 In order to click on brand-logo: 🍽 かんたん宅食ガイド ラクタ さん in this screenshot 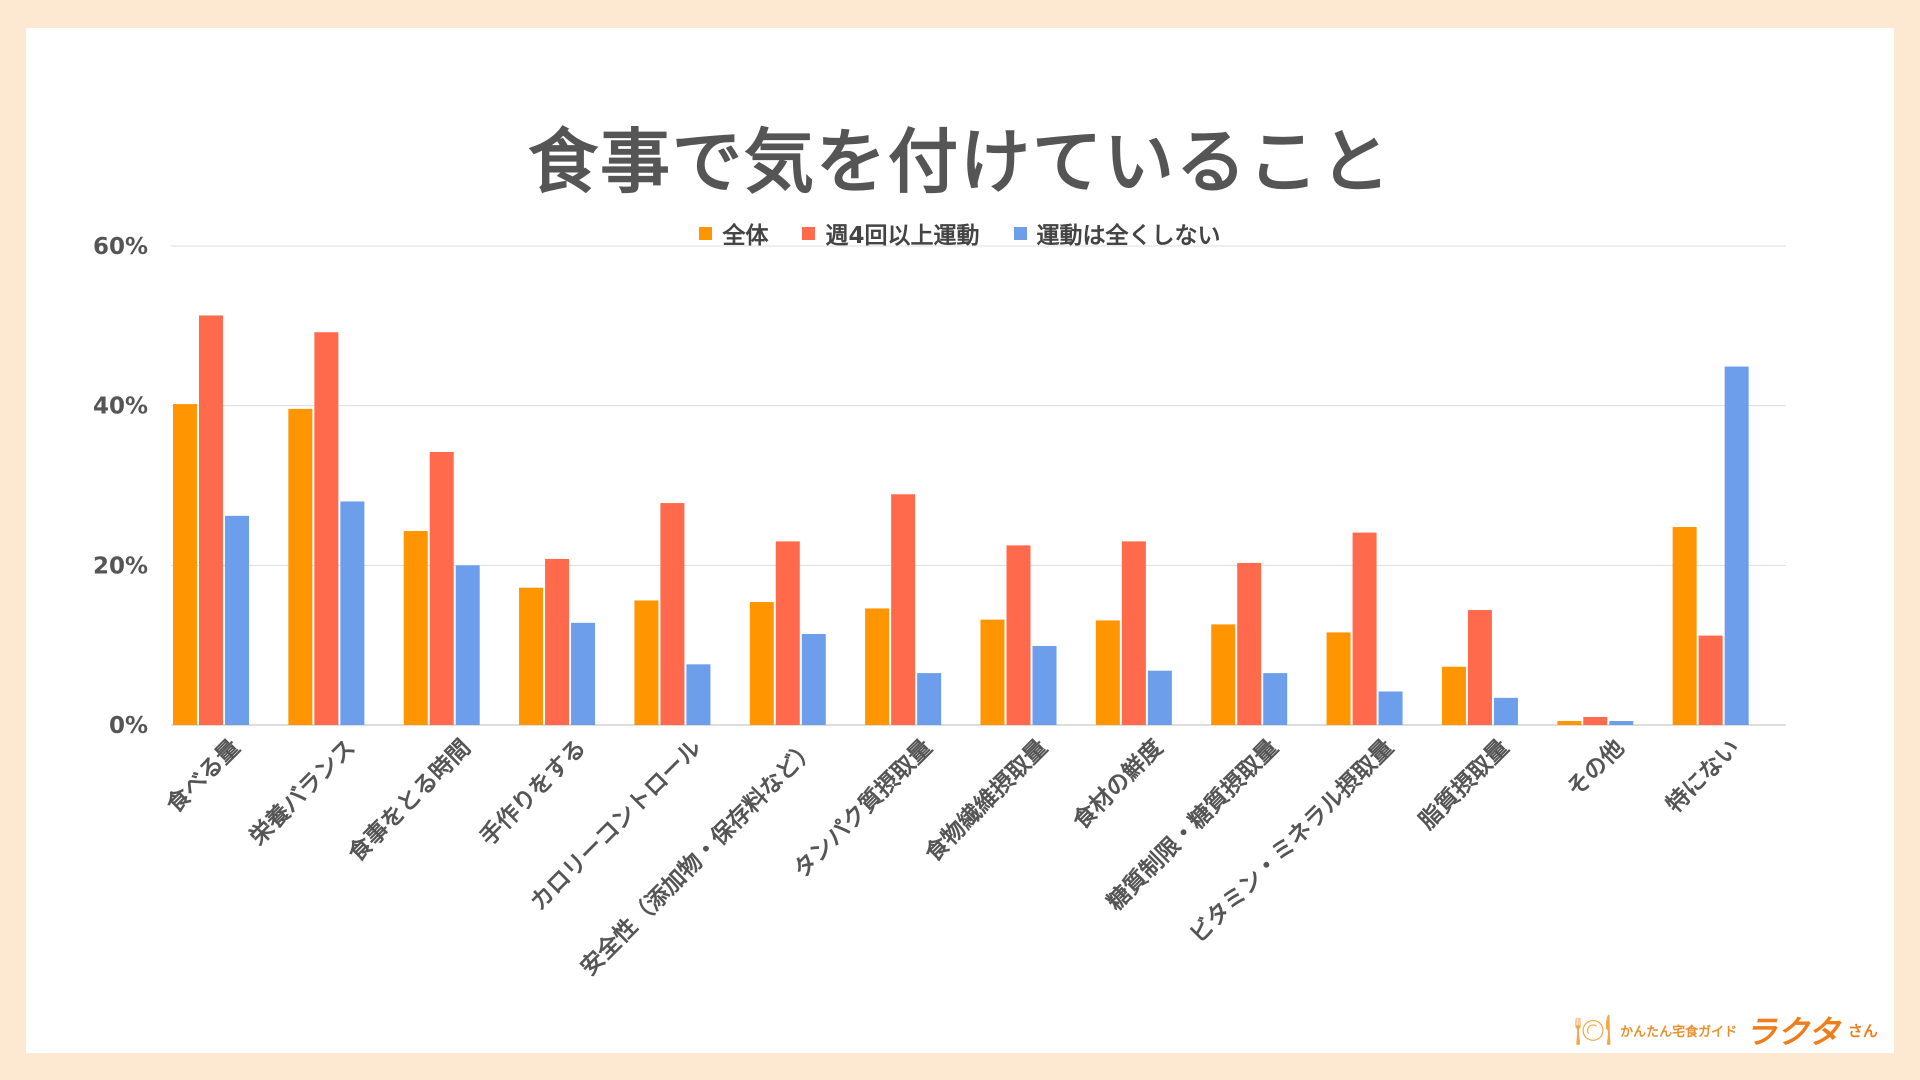, I will do `click(1726, 1030)`.